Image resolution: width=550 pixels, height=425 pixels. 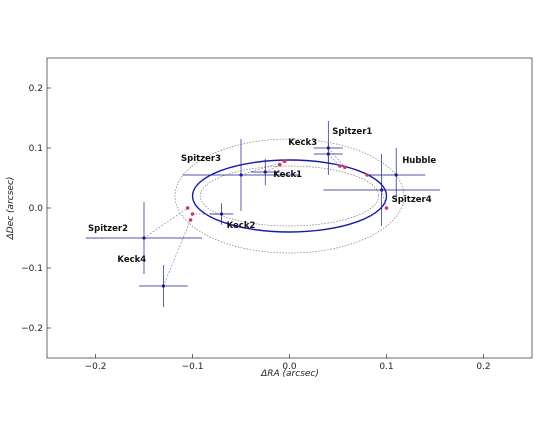 I want to click on model-point-keck4, so click(x=190, y=220).